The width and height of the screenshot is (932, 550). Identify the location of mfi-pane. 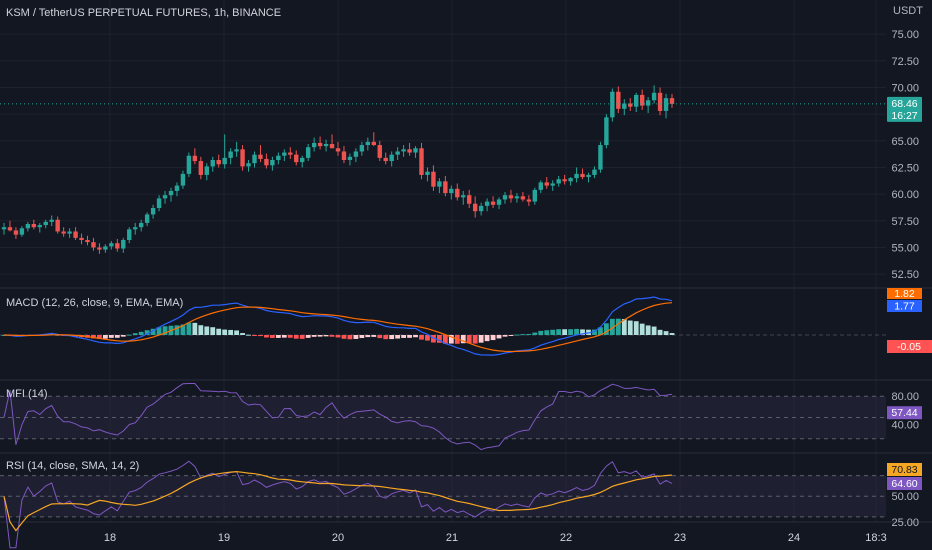
(443, 417).